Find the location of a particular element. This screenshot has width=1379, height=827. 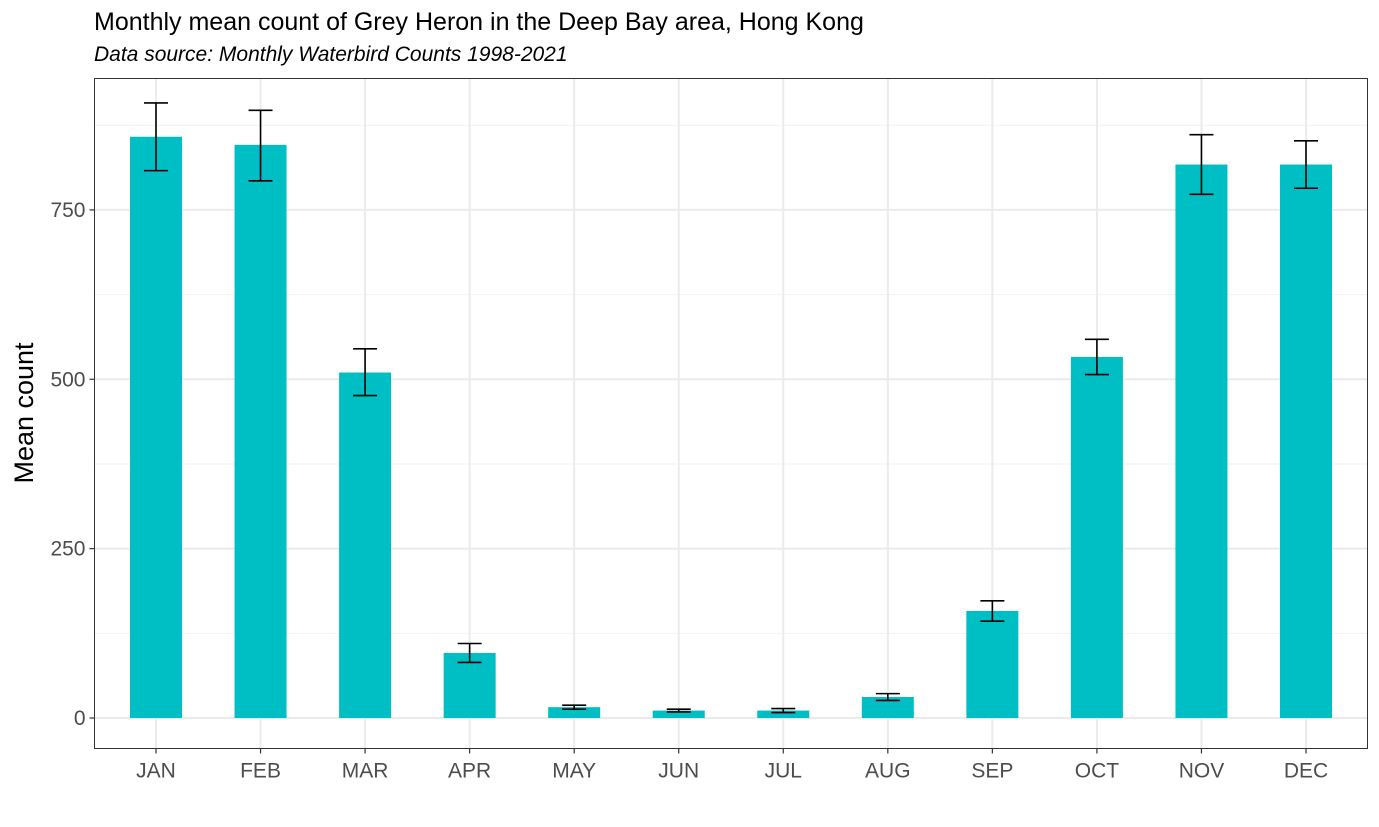

bar-sep is located at coordinates (992, 664).